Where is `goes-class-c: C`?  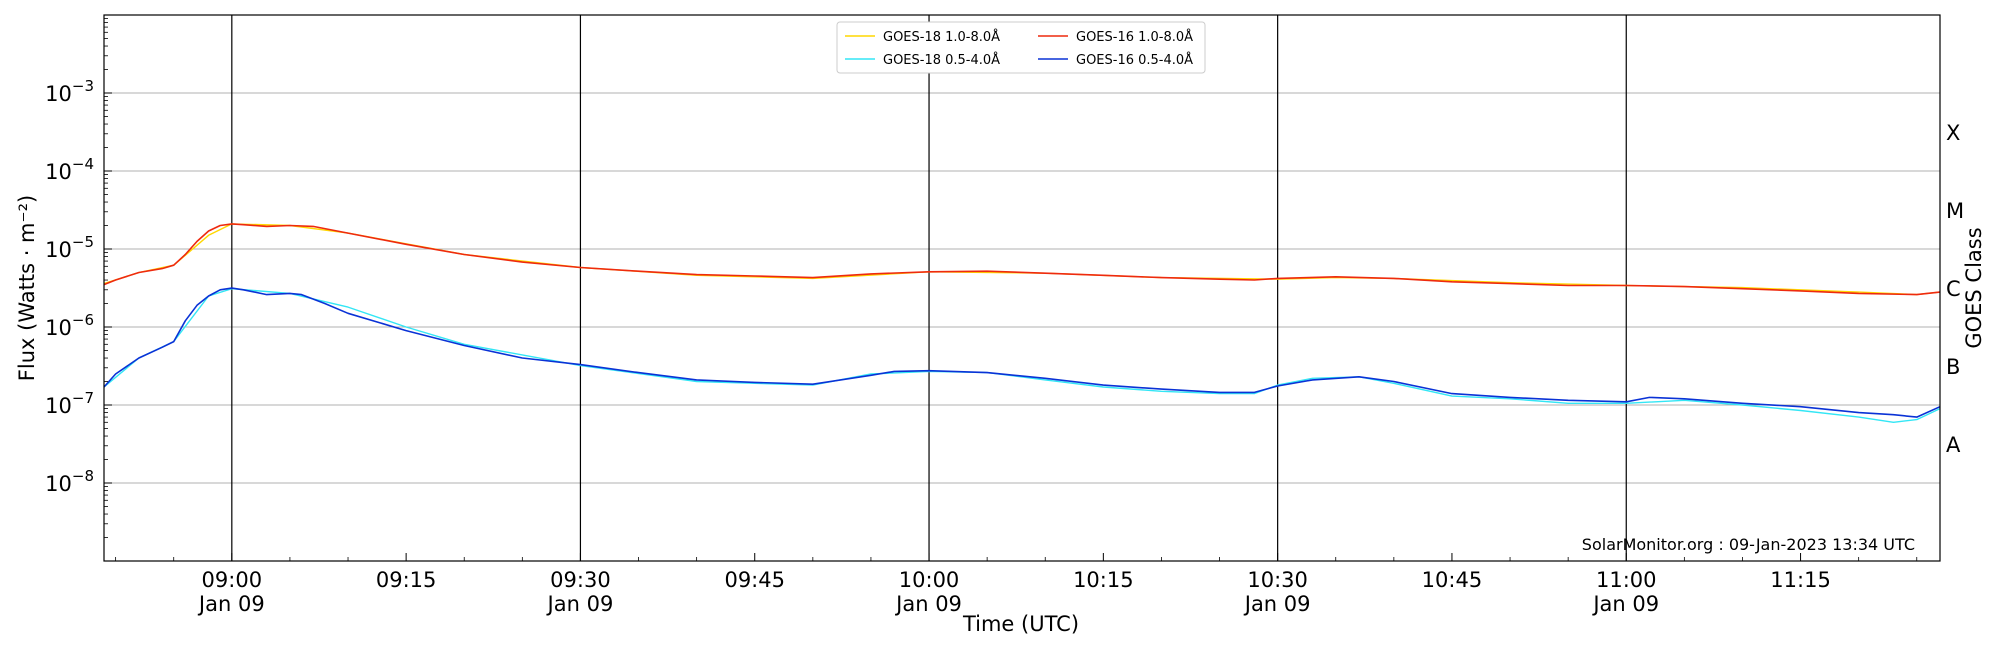
goes-class-c: C is located at coordinates (1953, 289).